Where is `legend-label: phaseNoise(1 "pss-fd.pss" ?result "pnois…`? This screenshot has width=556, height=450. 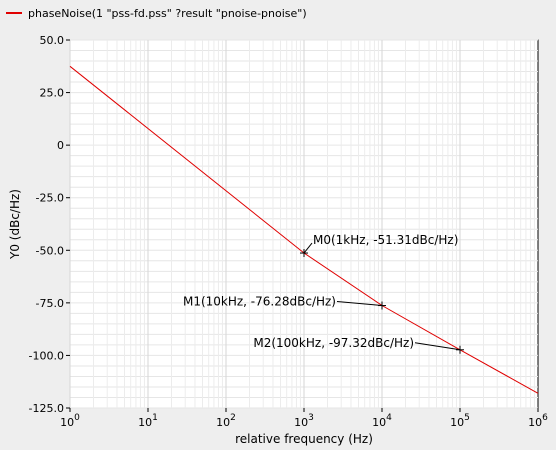 legend-label: phaseNoise(1 "pss-fd.pss" ?result "pnois… is located at coordinates (167, 13).